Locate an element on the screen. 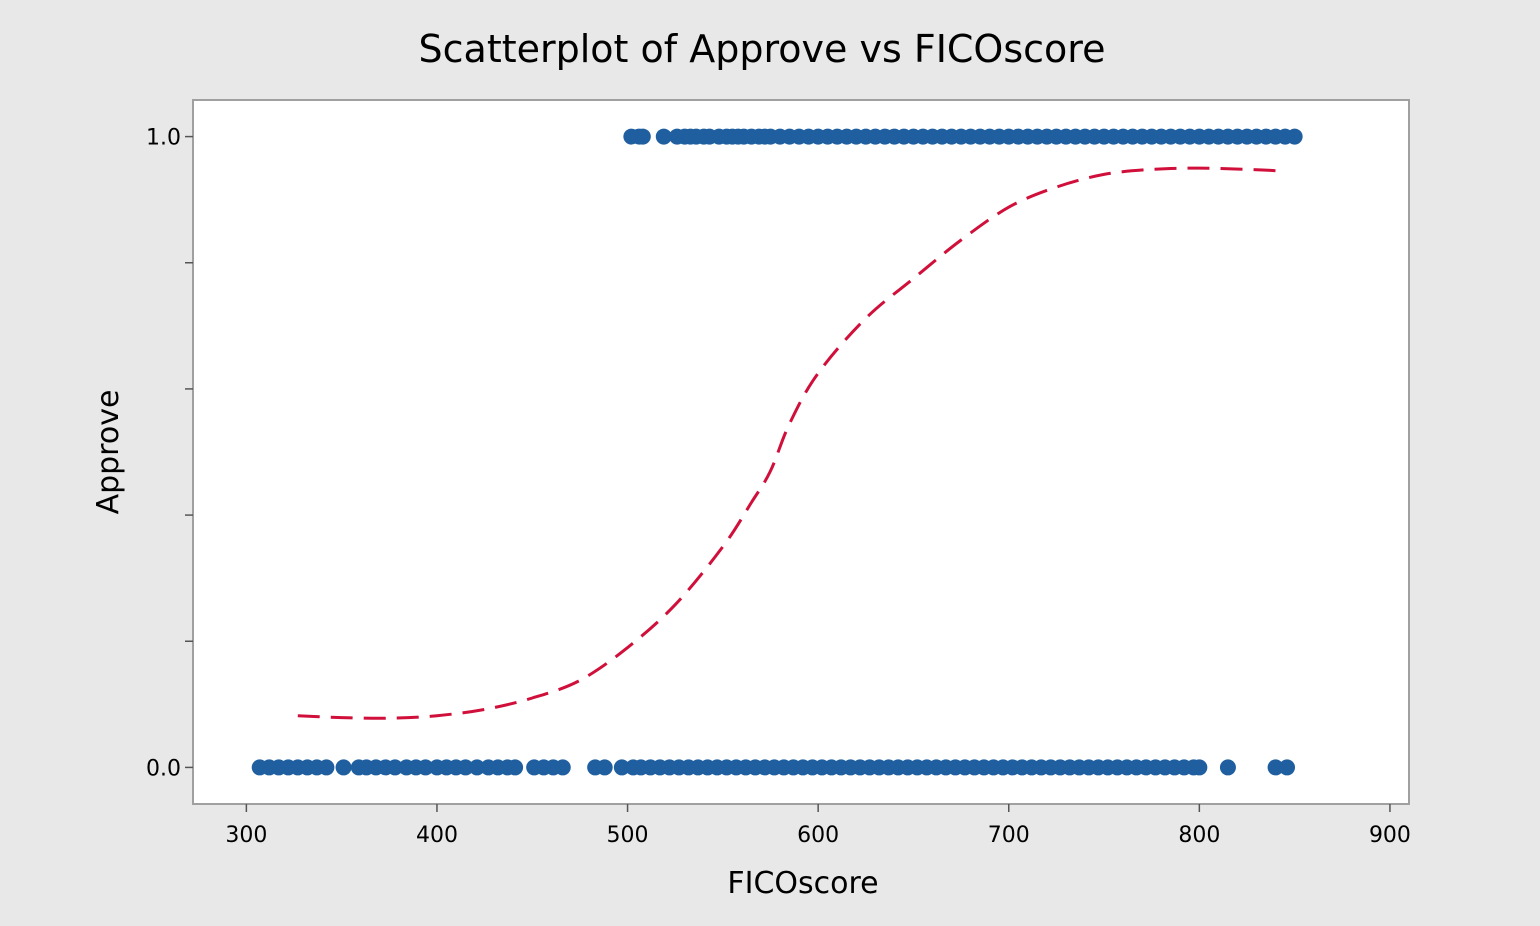 This screenshot has width=1540, height=926. x-tick-label: 800 is located at coordinates (1199, 835).